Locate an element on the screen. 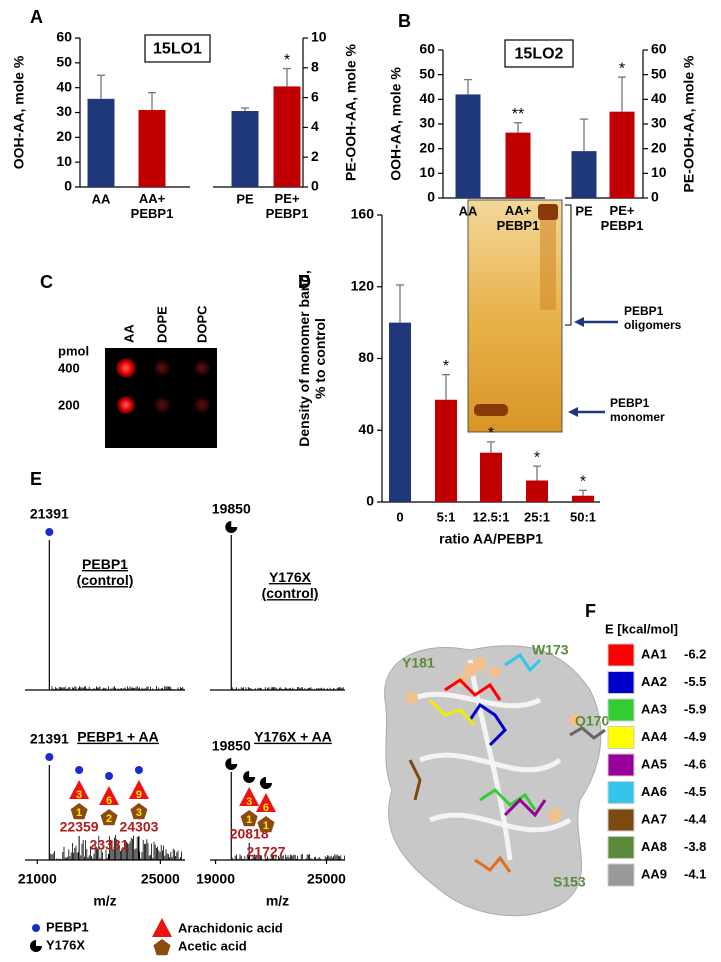 The image size is (721, 962). legend-label: Y176X is located at coordinates (65, 944).